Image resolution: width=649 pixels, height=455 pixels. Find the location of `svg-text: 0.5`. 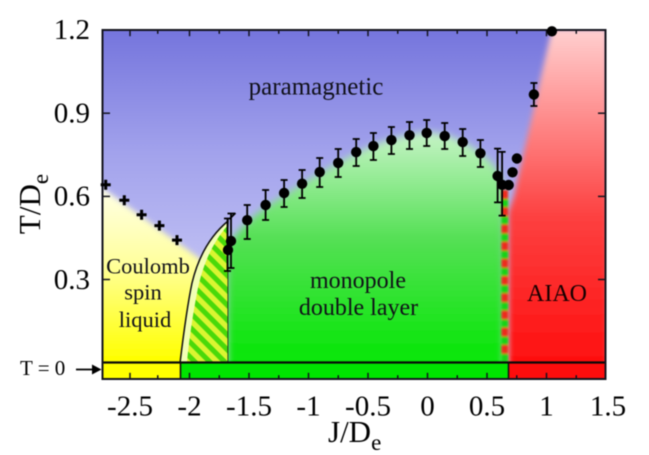

svg-text: 0.5 is located at coordinates (487, 407).